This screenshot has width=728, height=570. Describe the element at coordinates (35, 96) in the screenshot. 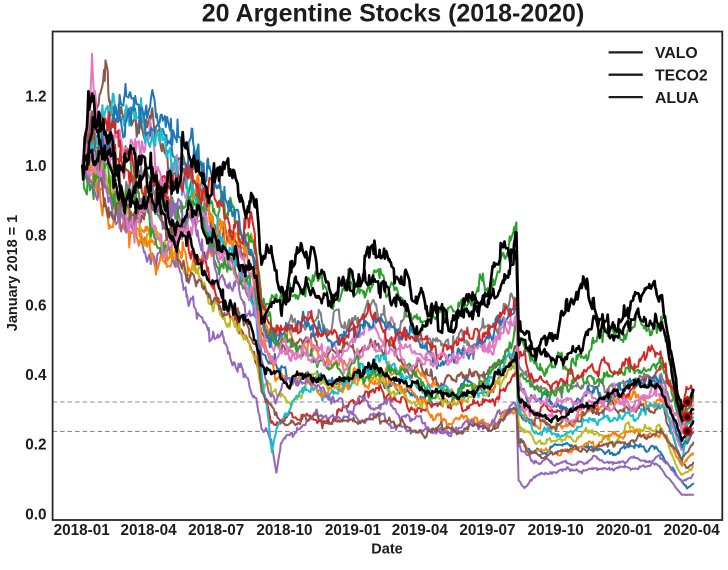

I see `svg-text: 1.2` at that location.